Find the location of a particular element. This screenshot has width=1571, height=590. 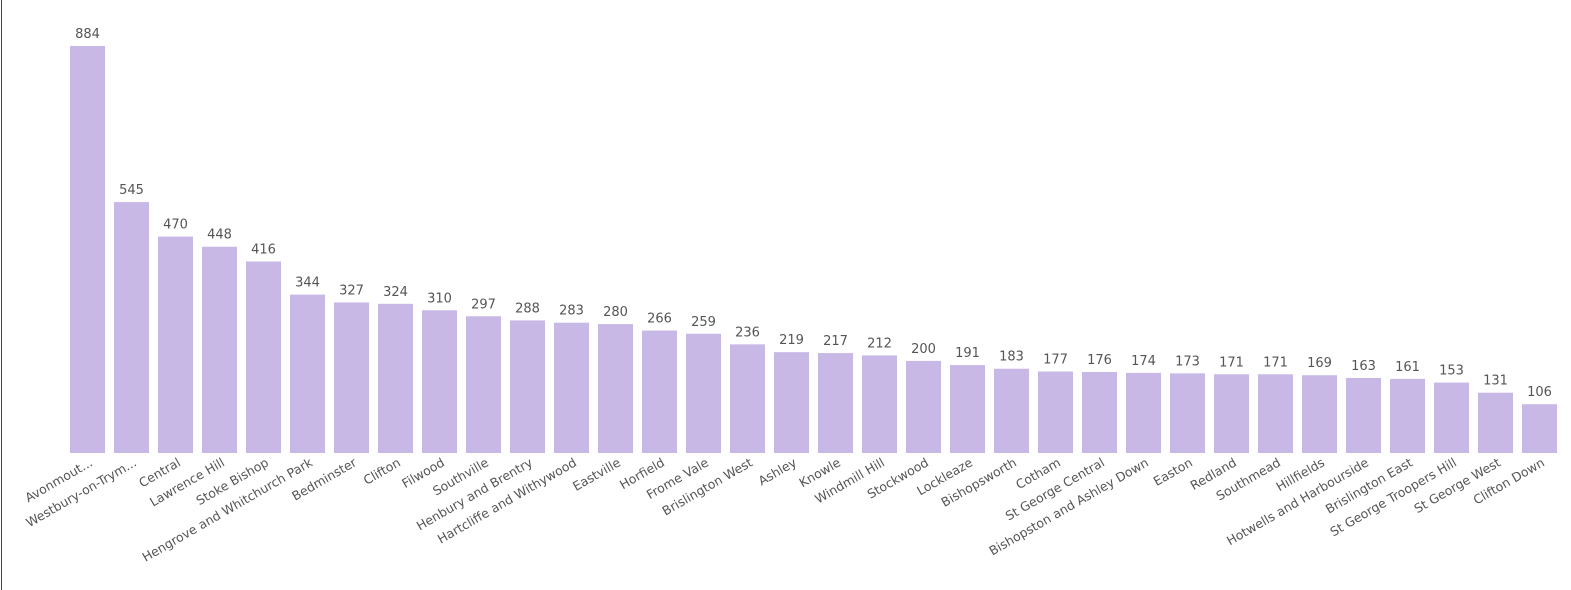

data-label: 280 is located at coordinates (615, 312).